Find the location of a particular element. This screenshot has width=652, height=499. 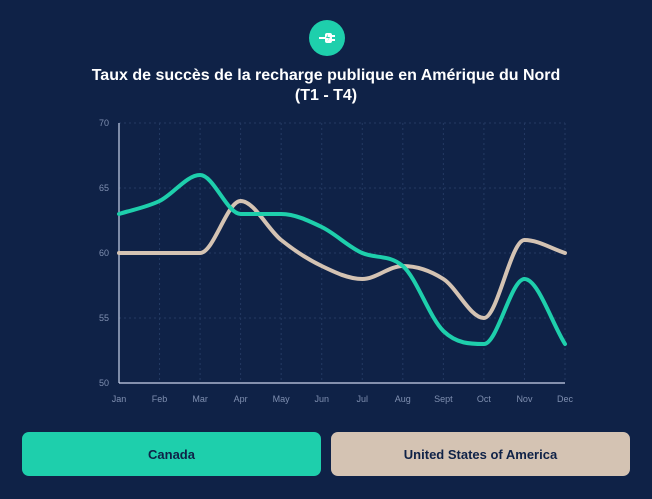

x-tick-label: Dec is located at coordinates (565, 399).